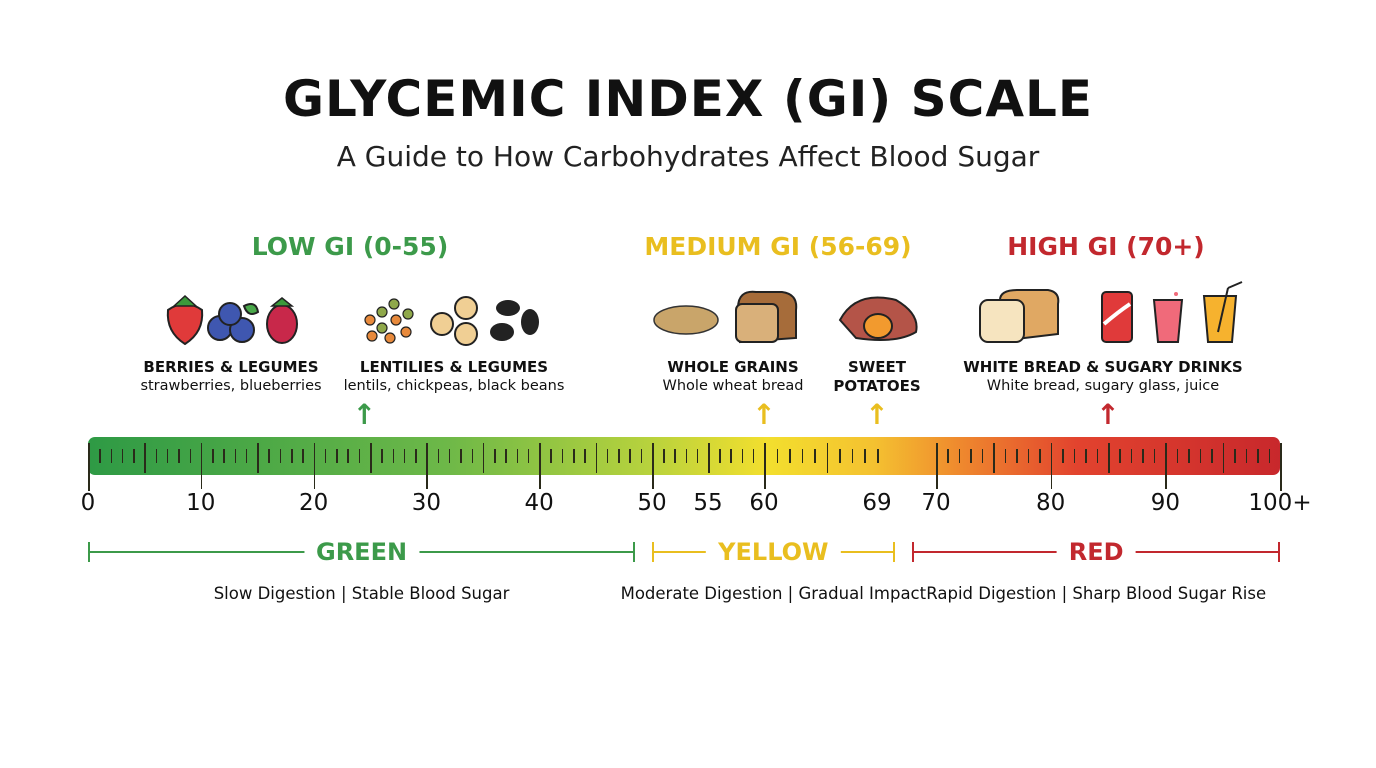 The width and height of the screenshot is (1376, 768). Describe the element at coordinates (451, 321) in the screenshot. I see `legumes-icons` at that location.